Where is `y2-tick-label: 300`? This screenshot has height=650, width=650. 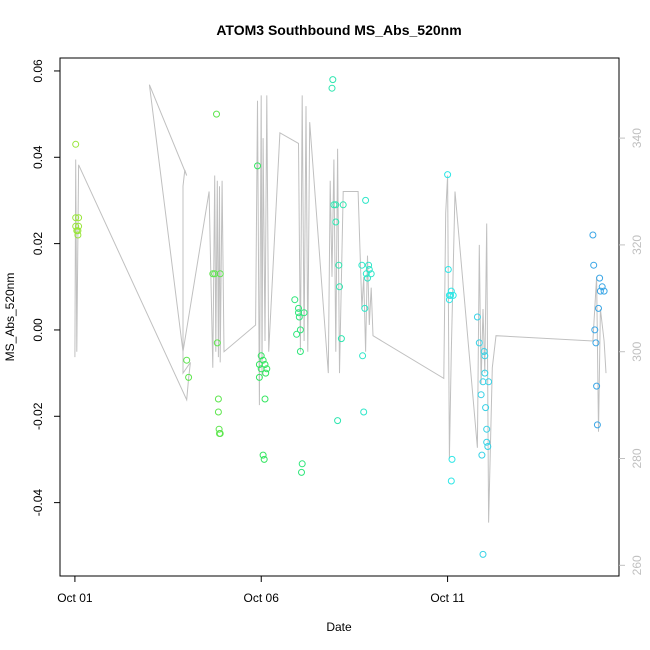
y2-tick-label: 300 is located at coordinates (637, 351).